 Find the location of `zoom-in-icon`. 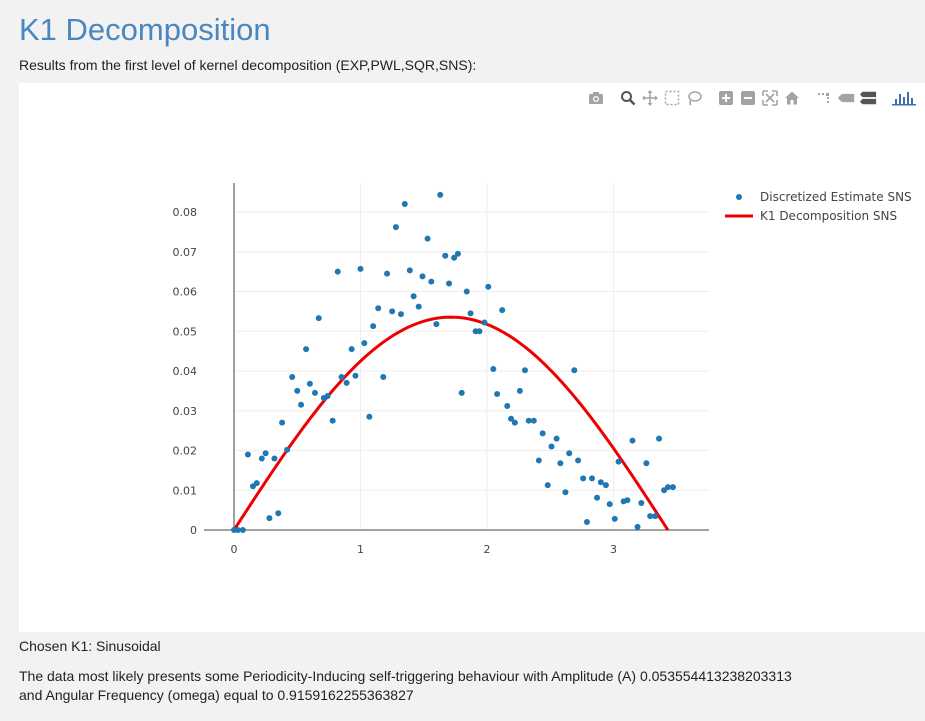

zoom-in-icon is located at coordinates (726, 98).